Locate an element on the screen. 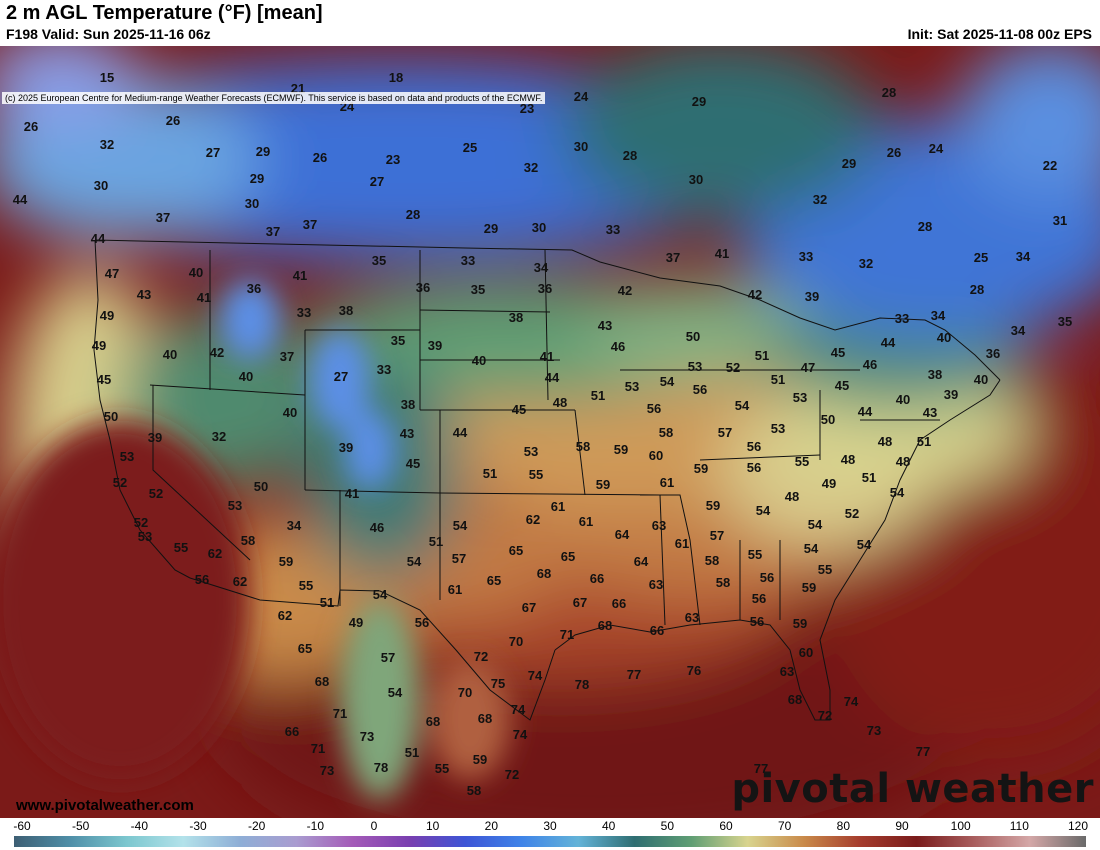  temperature-value: 75 is located at coordinates (498, 683).